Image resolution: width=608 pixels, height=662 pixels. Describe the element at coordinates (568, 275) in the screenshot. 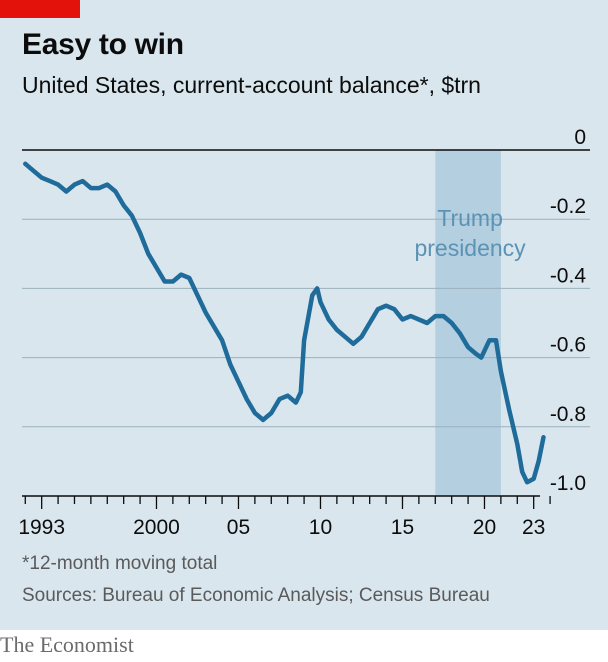

I see `y-tick-label: -0.4` at that location.